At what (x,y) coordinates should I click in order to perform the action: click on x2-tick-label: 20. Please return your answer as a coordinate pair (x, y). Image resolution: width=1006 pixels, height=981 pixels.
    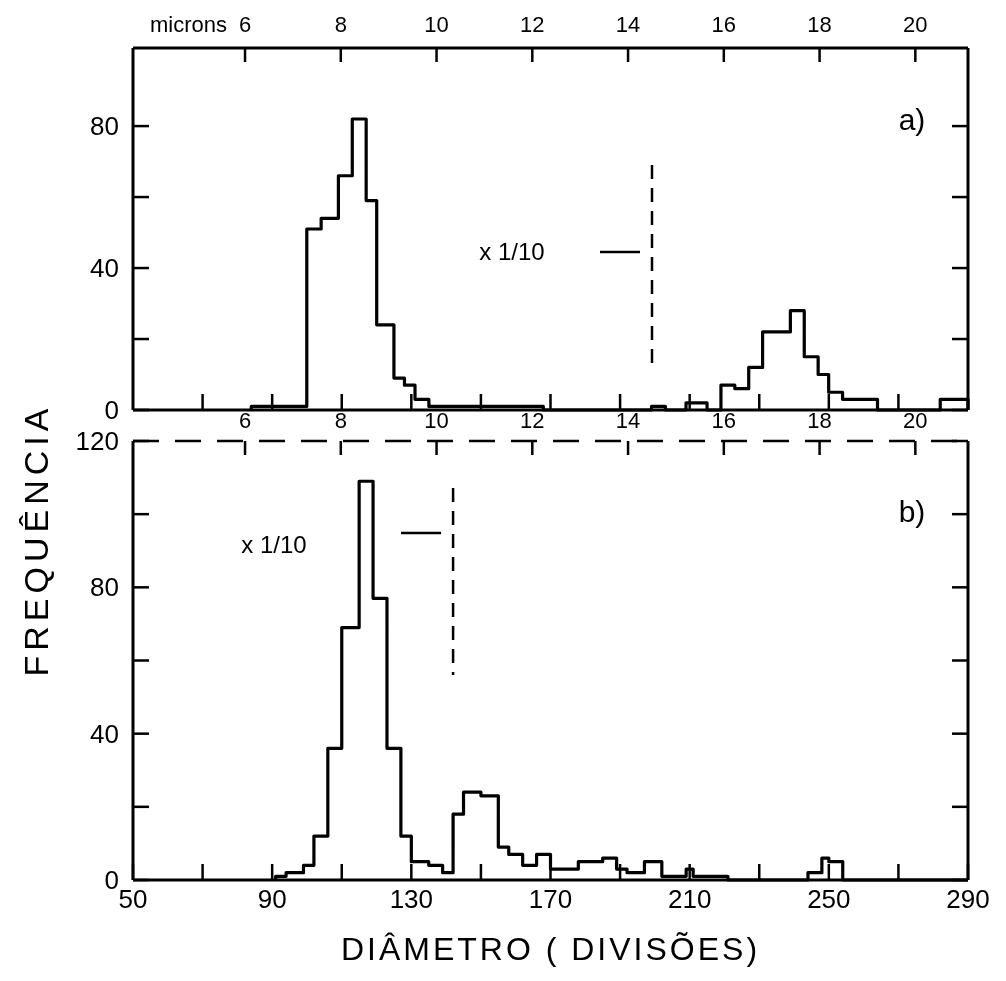
    Looking at the image, I should click on (915, 420).